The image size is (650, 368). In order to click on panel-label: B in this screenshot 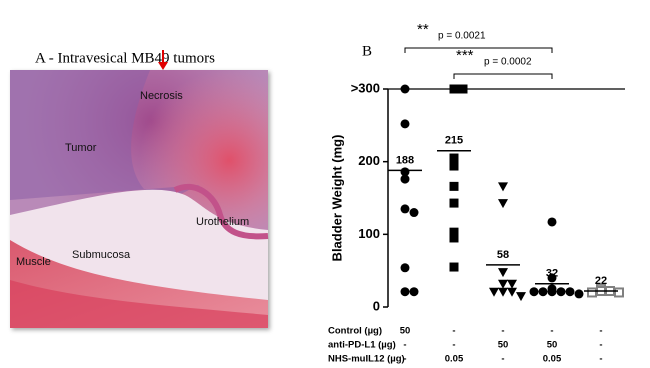, I will do `click(367, 51)`.